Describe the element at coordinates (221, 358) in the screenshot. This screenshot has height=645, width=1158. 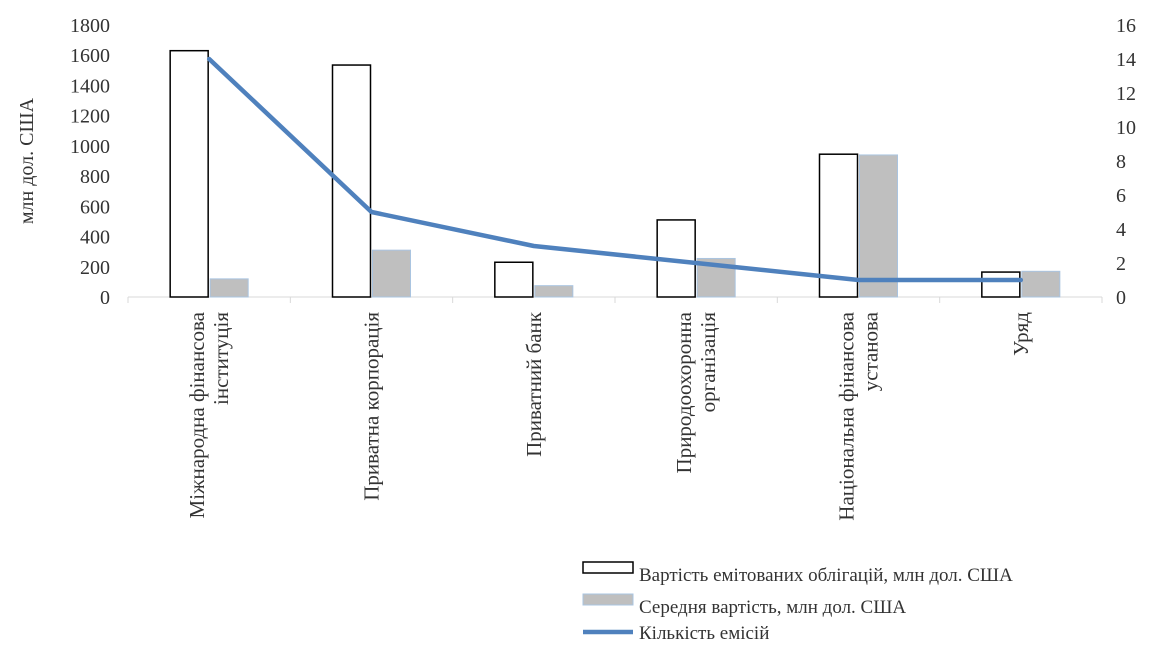
I see `category-label-line: інституція` at that location.